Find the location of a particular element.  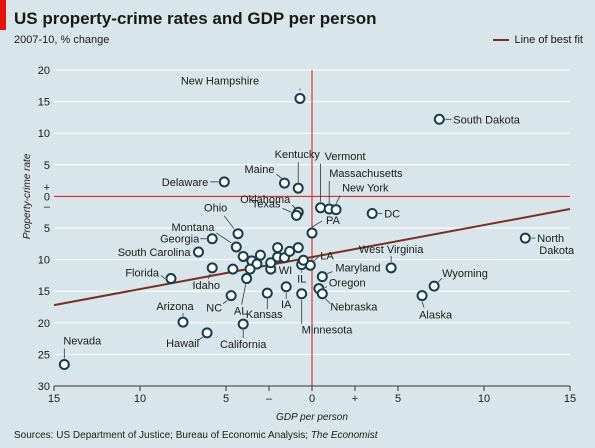

legend-swatch is located at coordinates (500, 40).